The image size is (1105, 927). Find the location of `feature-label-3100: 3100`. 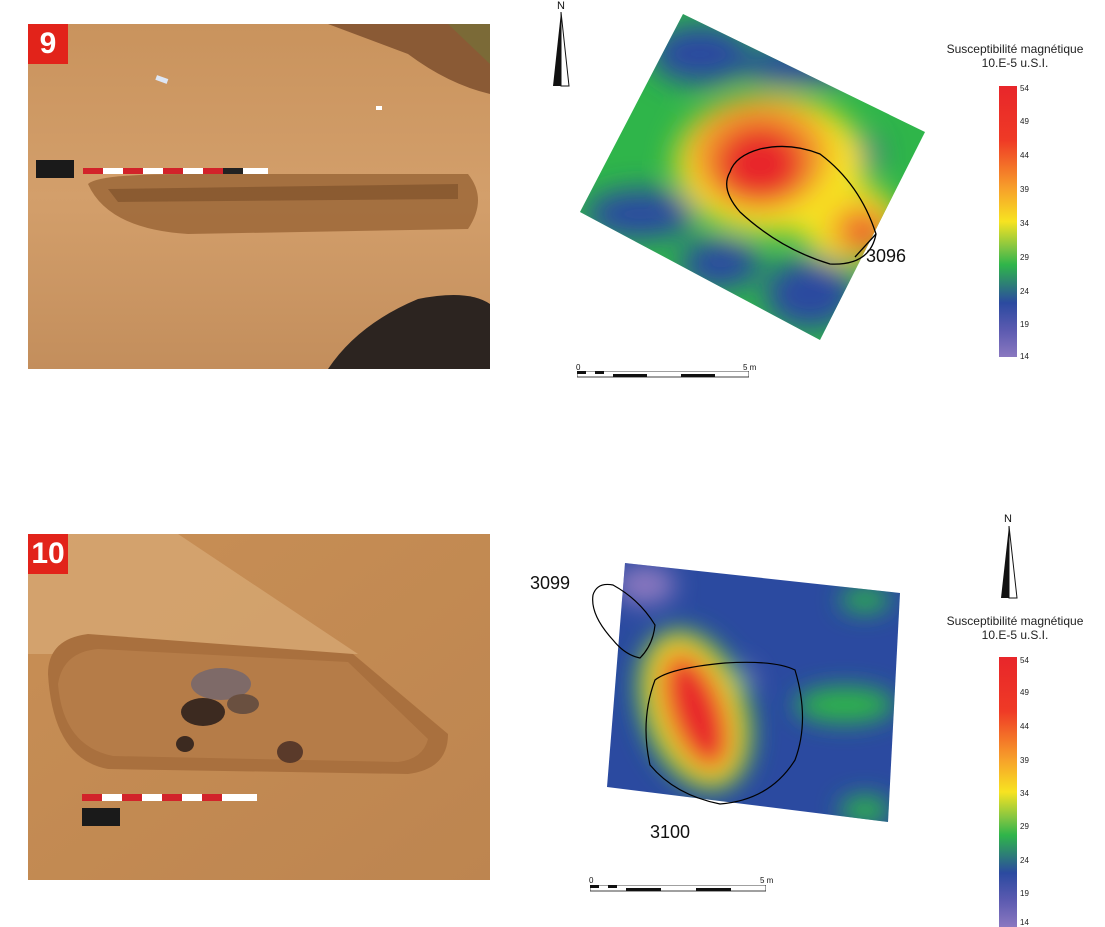

feature-label-3100: 3100 is located at coordinates (670, 832).